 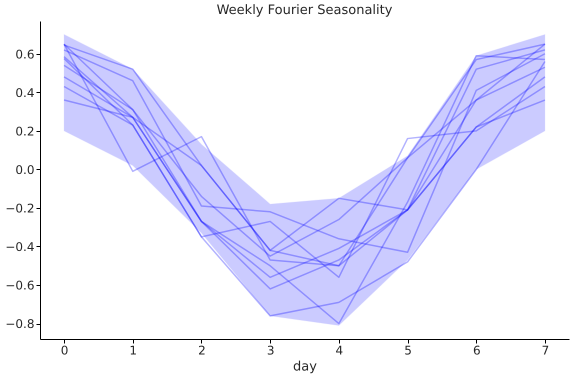 I want to click on x-tick-label: 5, so click(x=408, y=351).